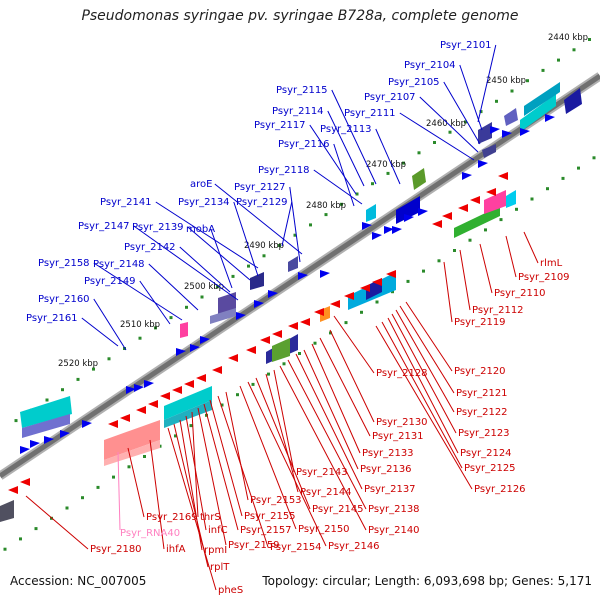 The image size is (600, 600). I want to click on gene-label: Psyr_2157, so click(266, 530).